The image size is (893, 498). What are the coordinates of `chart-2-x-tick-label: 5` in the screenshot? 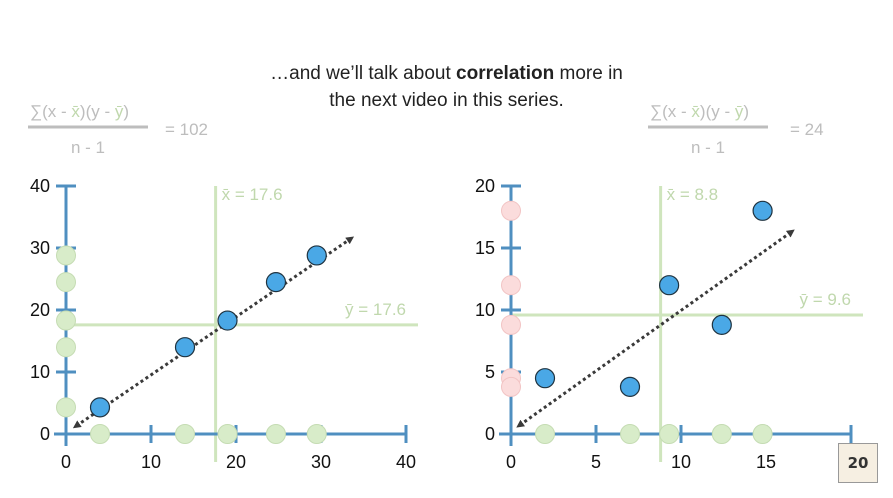 It's located at (596, 462).